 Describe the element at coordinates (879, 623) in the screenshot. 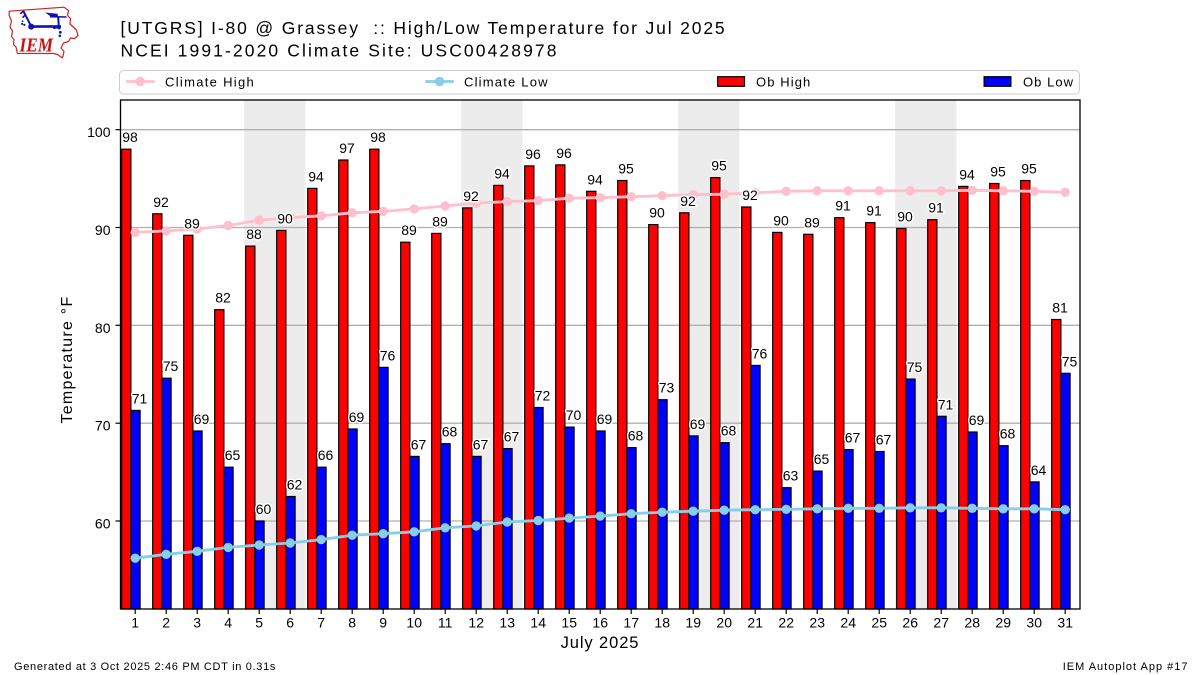

I see `svg-text: 25` at that location.